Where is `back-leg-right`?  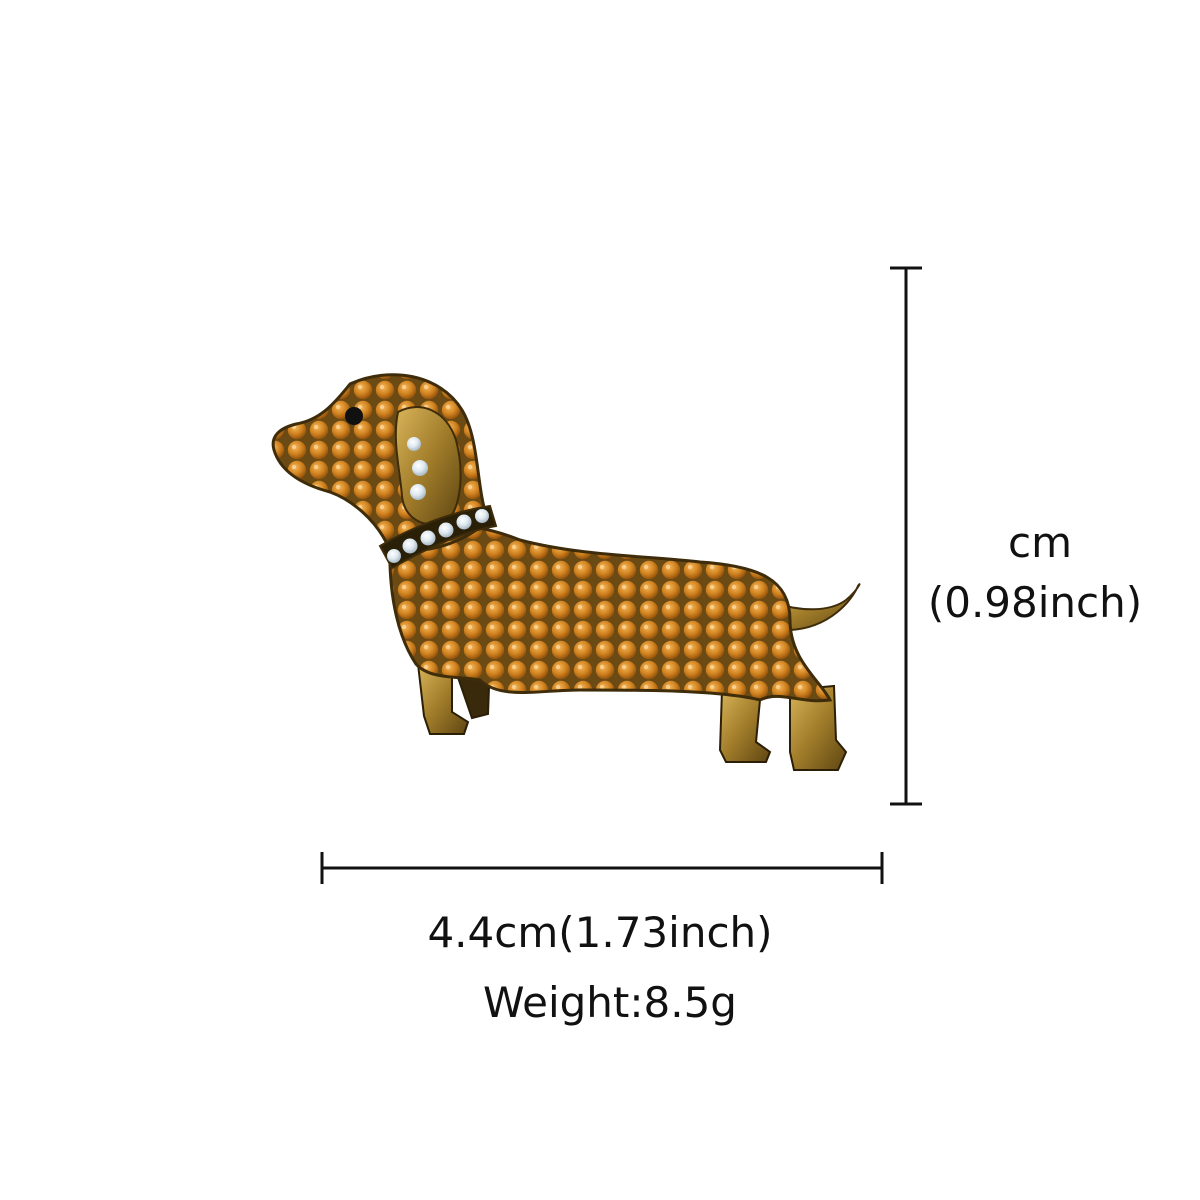 back-leg-right is located at coordinates (818, 727).